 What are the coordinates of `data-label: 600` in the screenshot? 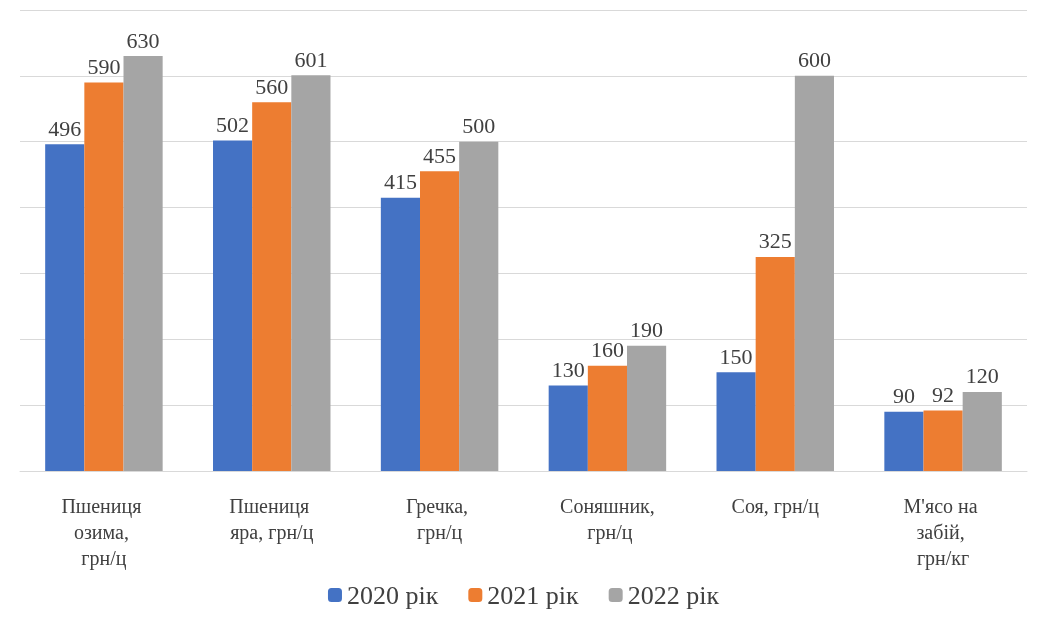 It's located at (814, 60).